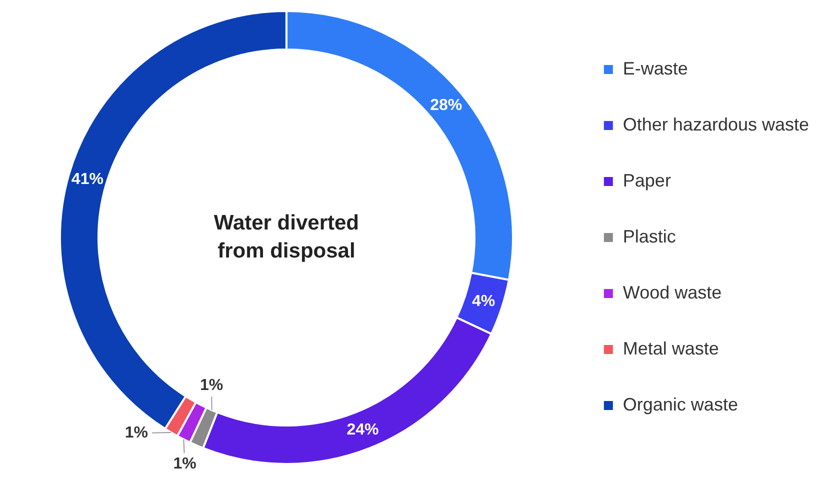  What do you see at coordinates (649, 236) in the screenshot?
I see `legend-label: Plastic` at bounding box center [649, 236].